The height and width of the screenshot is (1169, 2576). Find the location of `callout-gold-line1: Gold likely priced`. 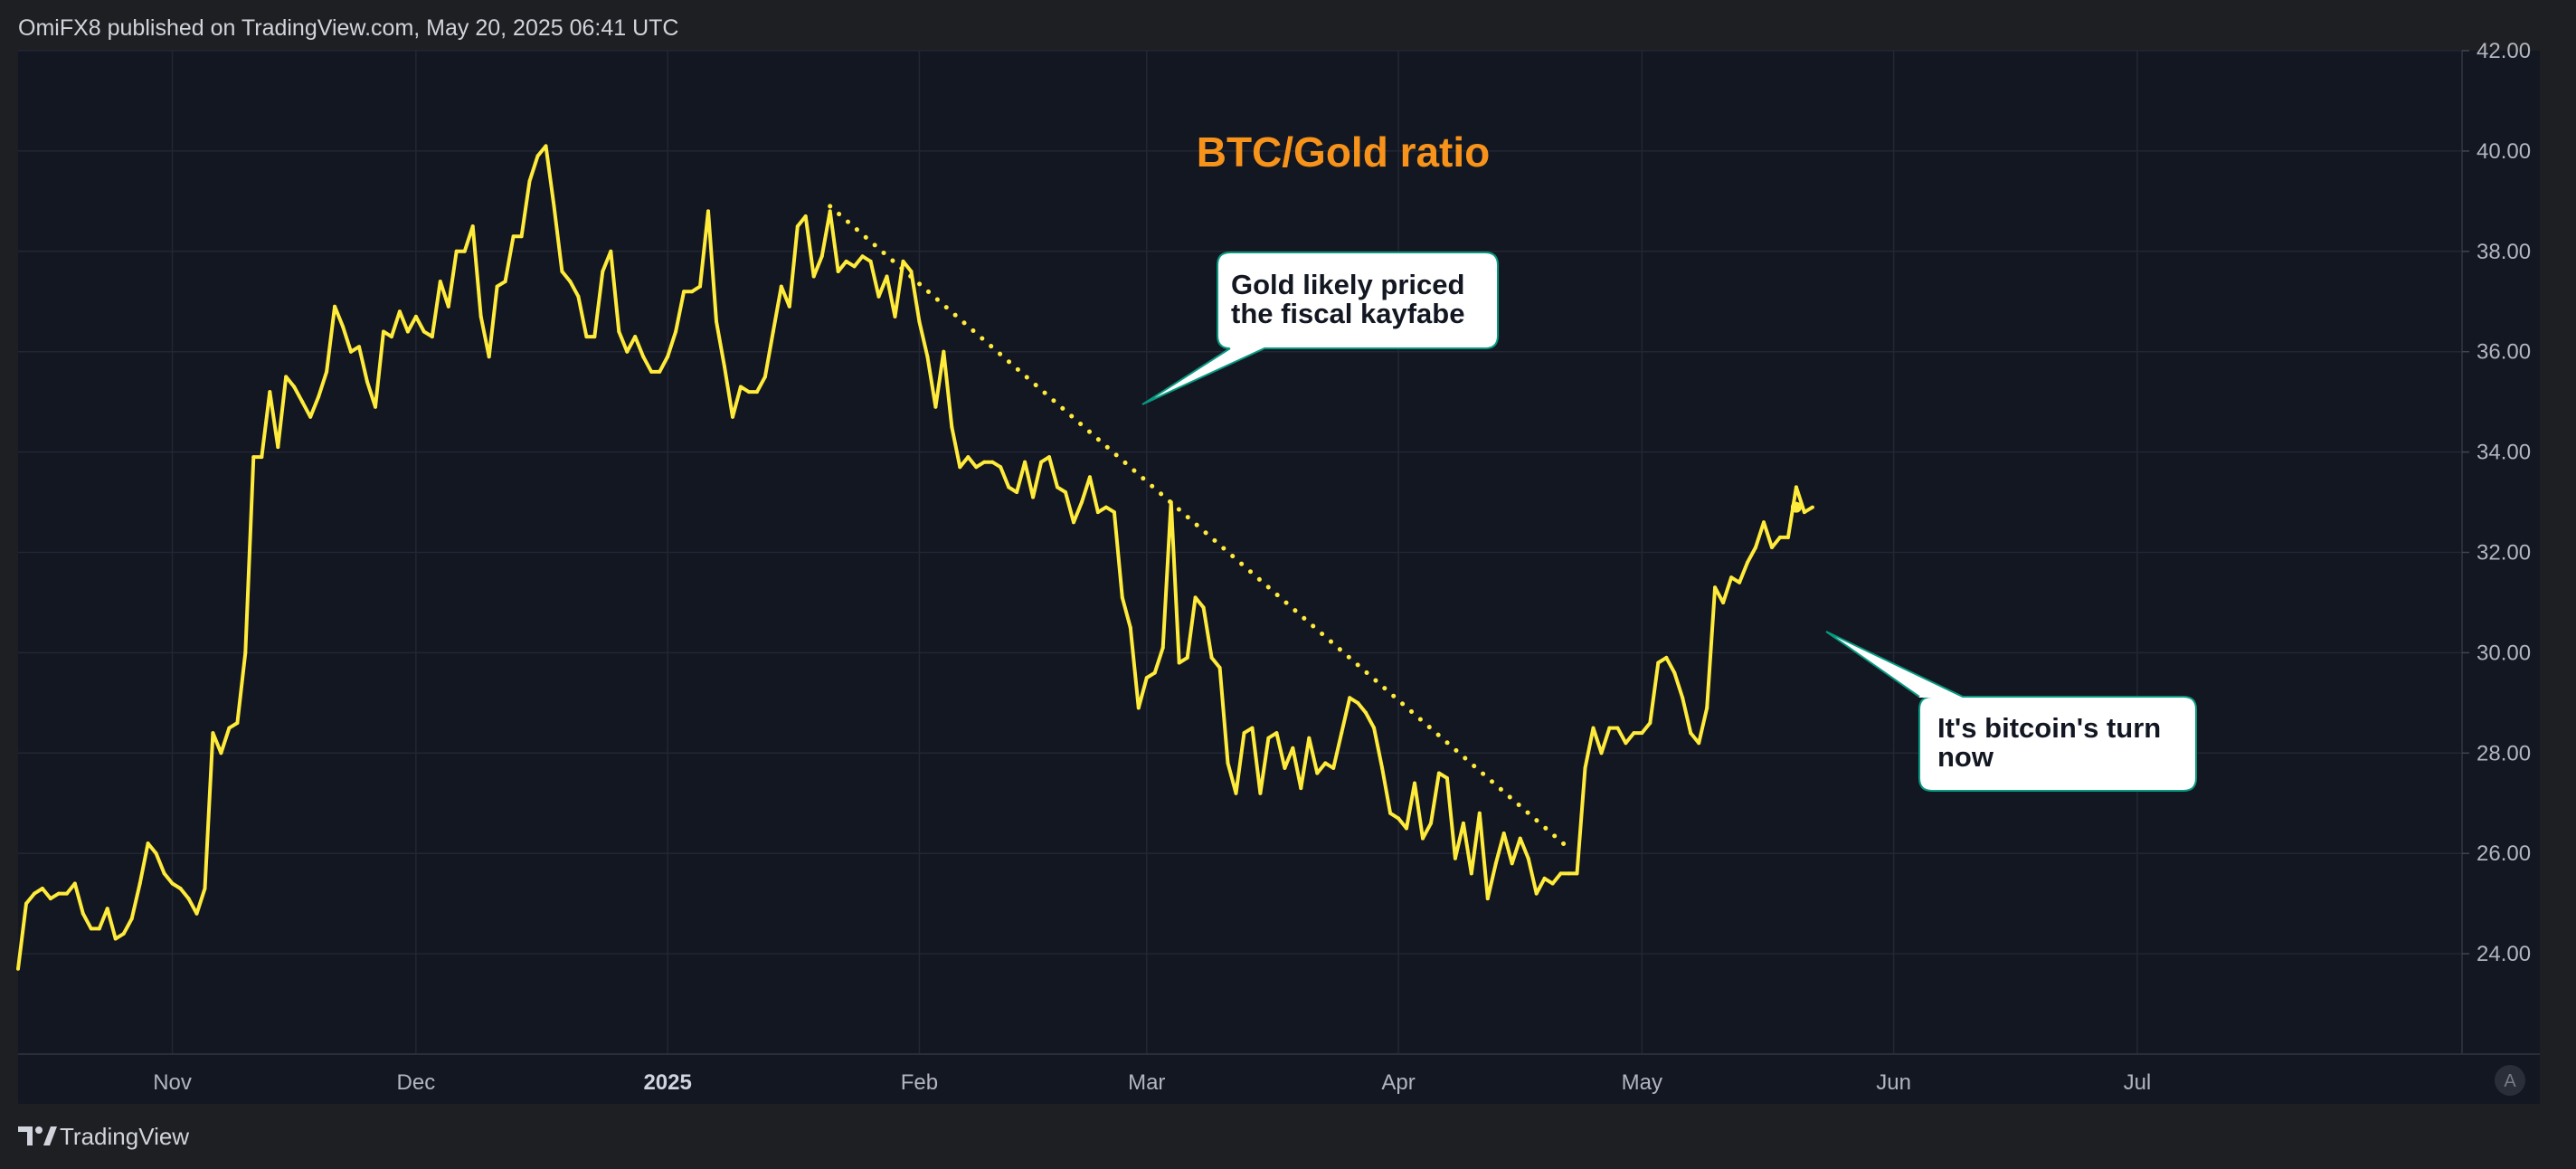

callout-gold-line1: Gold likely priced is located at coordinates (1347, 284).